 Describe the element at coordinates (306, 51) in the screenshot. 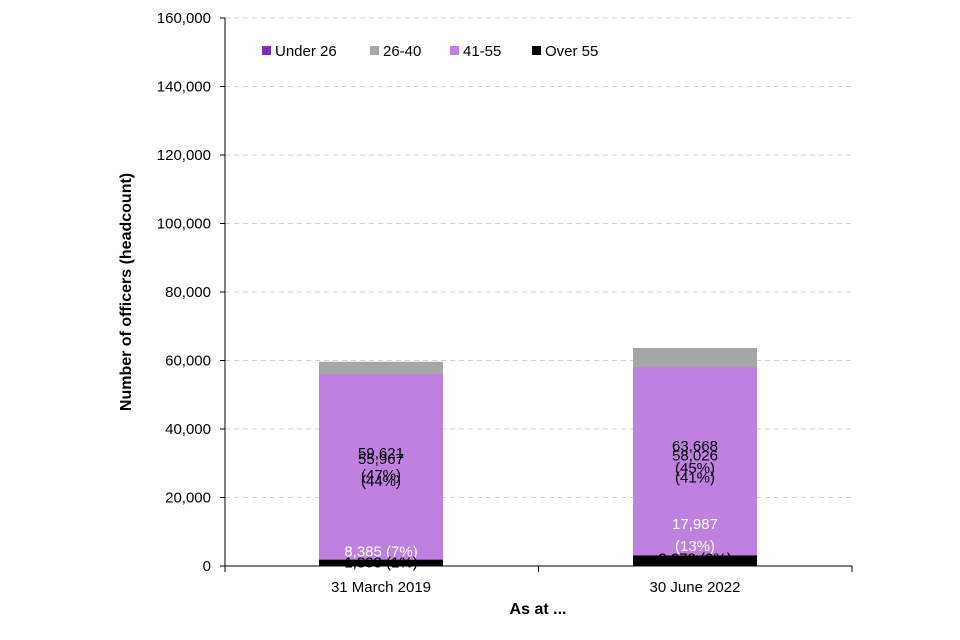

I see `legend-label: Under 26` at that location.